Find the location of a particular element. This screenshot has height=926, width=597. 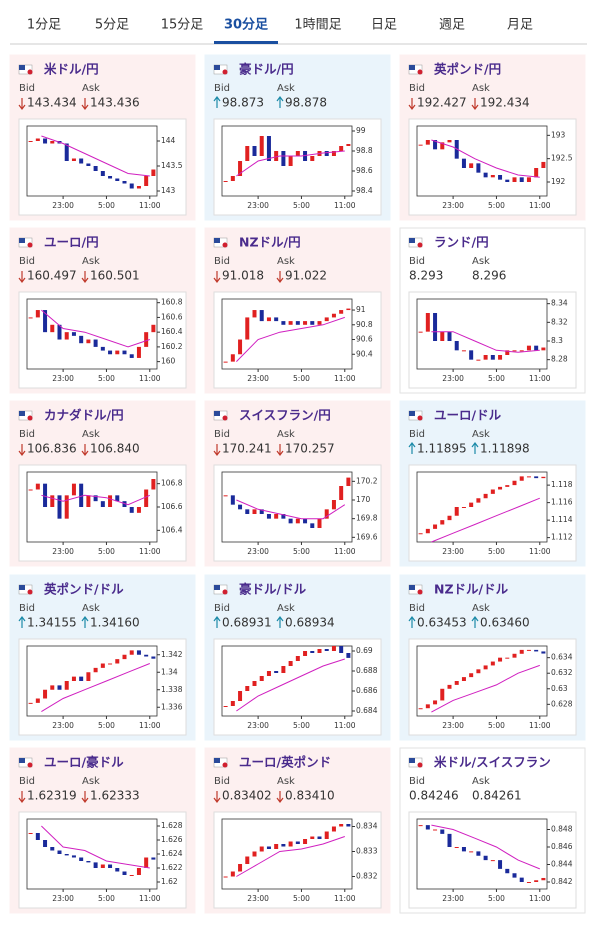

x-tick-label: 5:00 is located at coordinates (106, 898).